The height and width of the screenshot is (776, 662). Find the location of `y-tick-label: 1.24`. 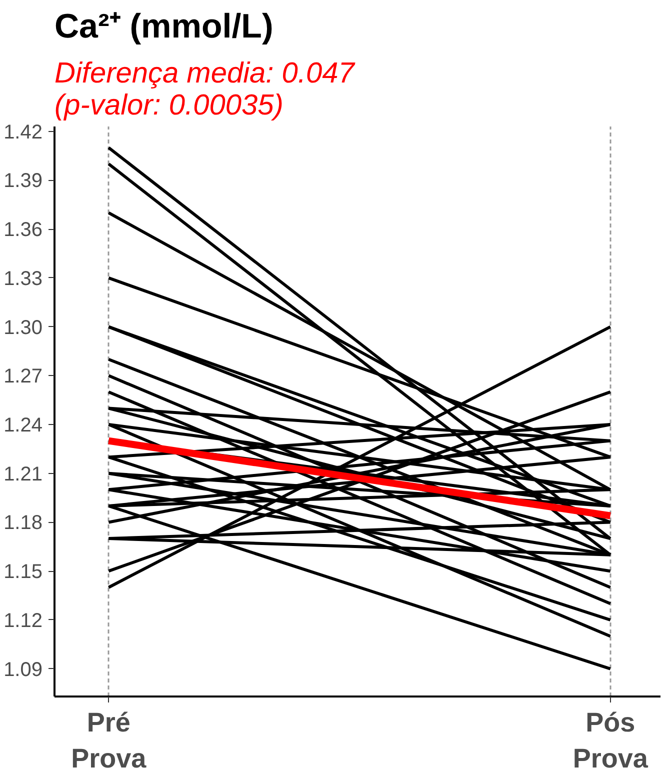

y-tick-label: 1.24 is located at coordinates (23, 425).